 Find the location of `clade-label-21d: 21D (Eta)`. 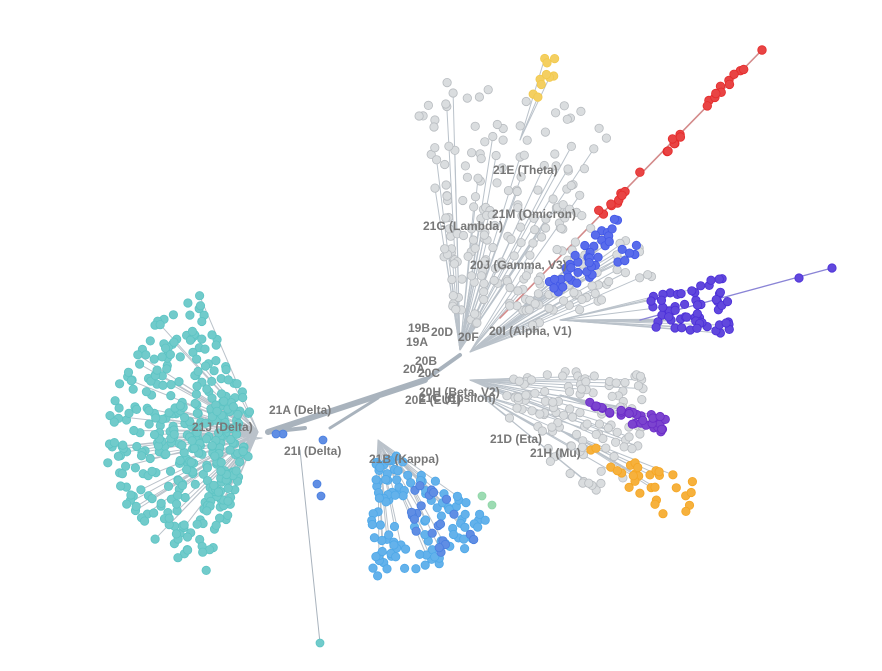

clade-label-21d: 21D (Eta) is located at coordinates (516, 439).